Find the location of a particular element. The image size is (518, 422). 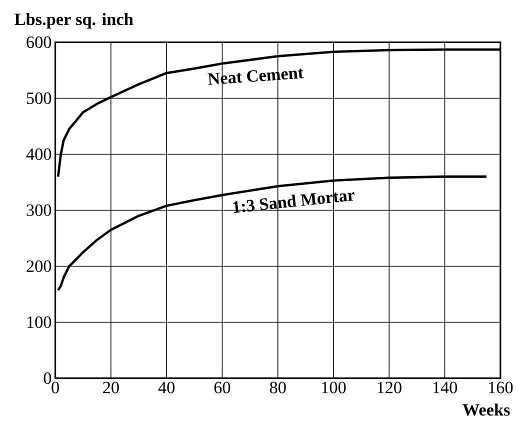

x-tick-label: 0 is located at coordinates (55, 388).